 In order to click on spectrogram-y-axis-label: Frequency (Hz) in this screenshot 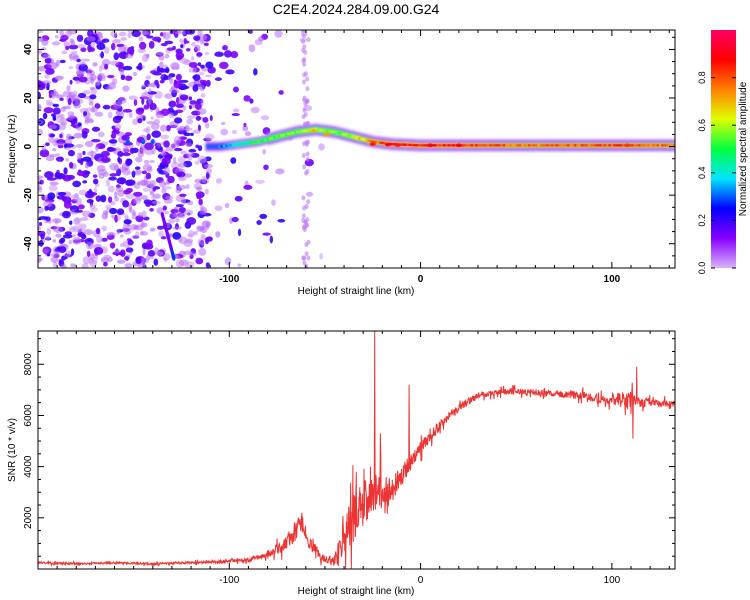, I will do `click(12, 149)`.